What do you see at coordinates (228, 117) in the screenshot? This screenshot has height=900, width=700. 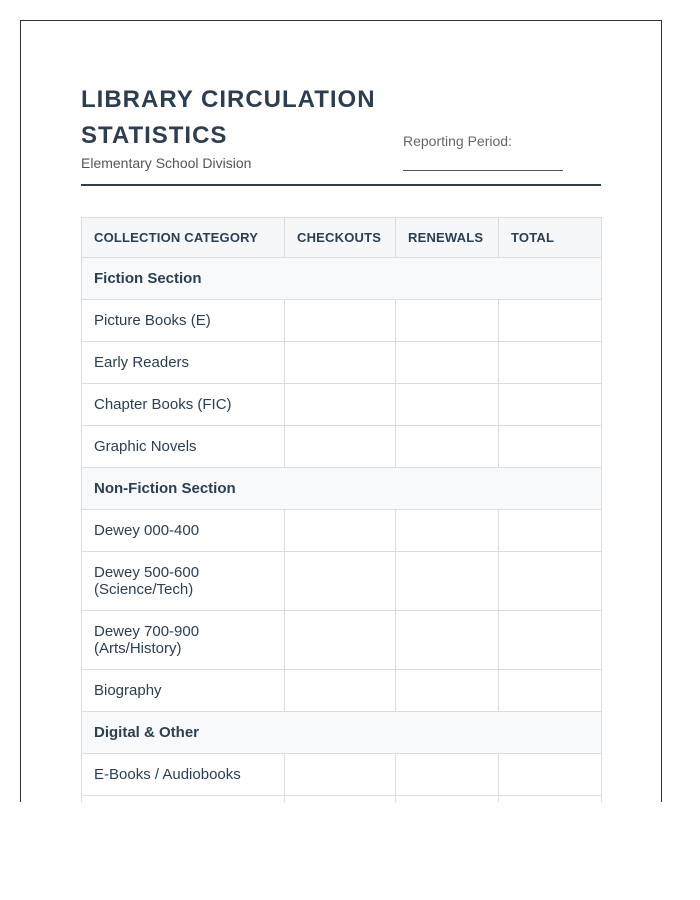 I see `page-title: LIBRARY CIRCULATION STATISTICS` at bounding box center [228, 117].